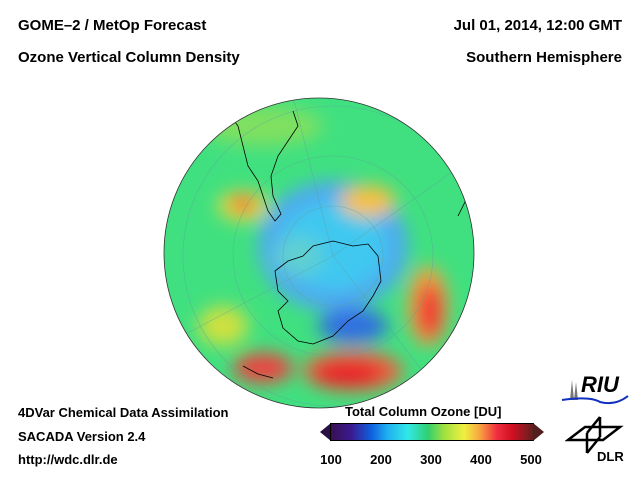  What do you see at coordinates (431, 459) in the screenshot?
I see `colorbar-tick: 300` at bounding box center [431, 459].